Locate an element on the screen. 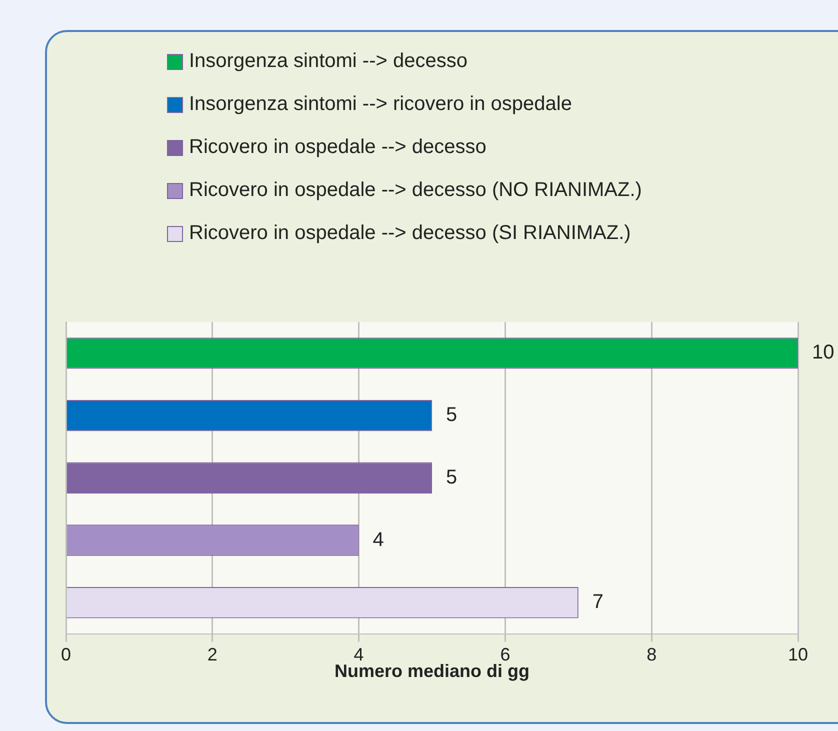  x-tick-label: 8 is located at coordinates (651, 654).